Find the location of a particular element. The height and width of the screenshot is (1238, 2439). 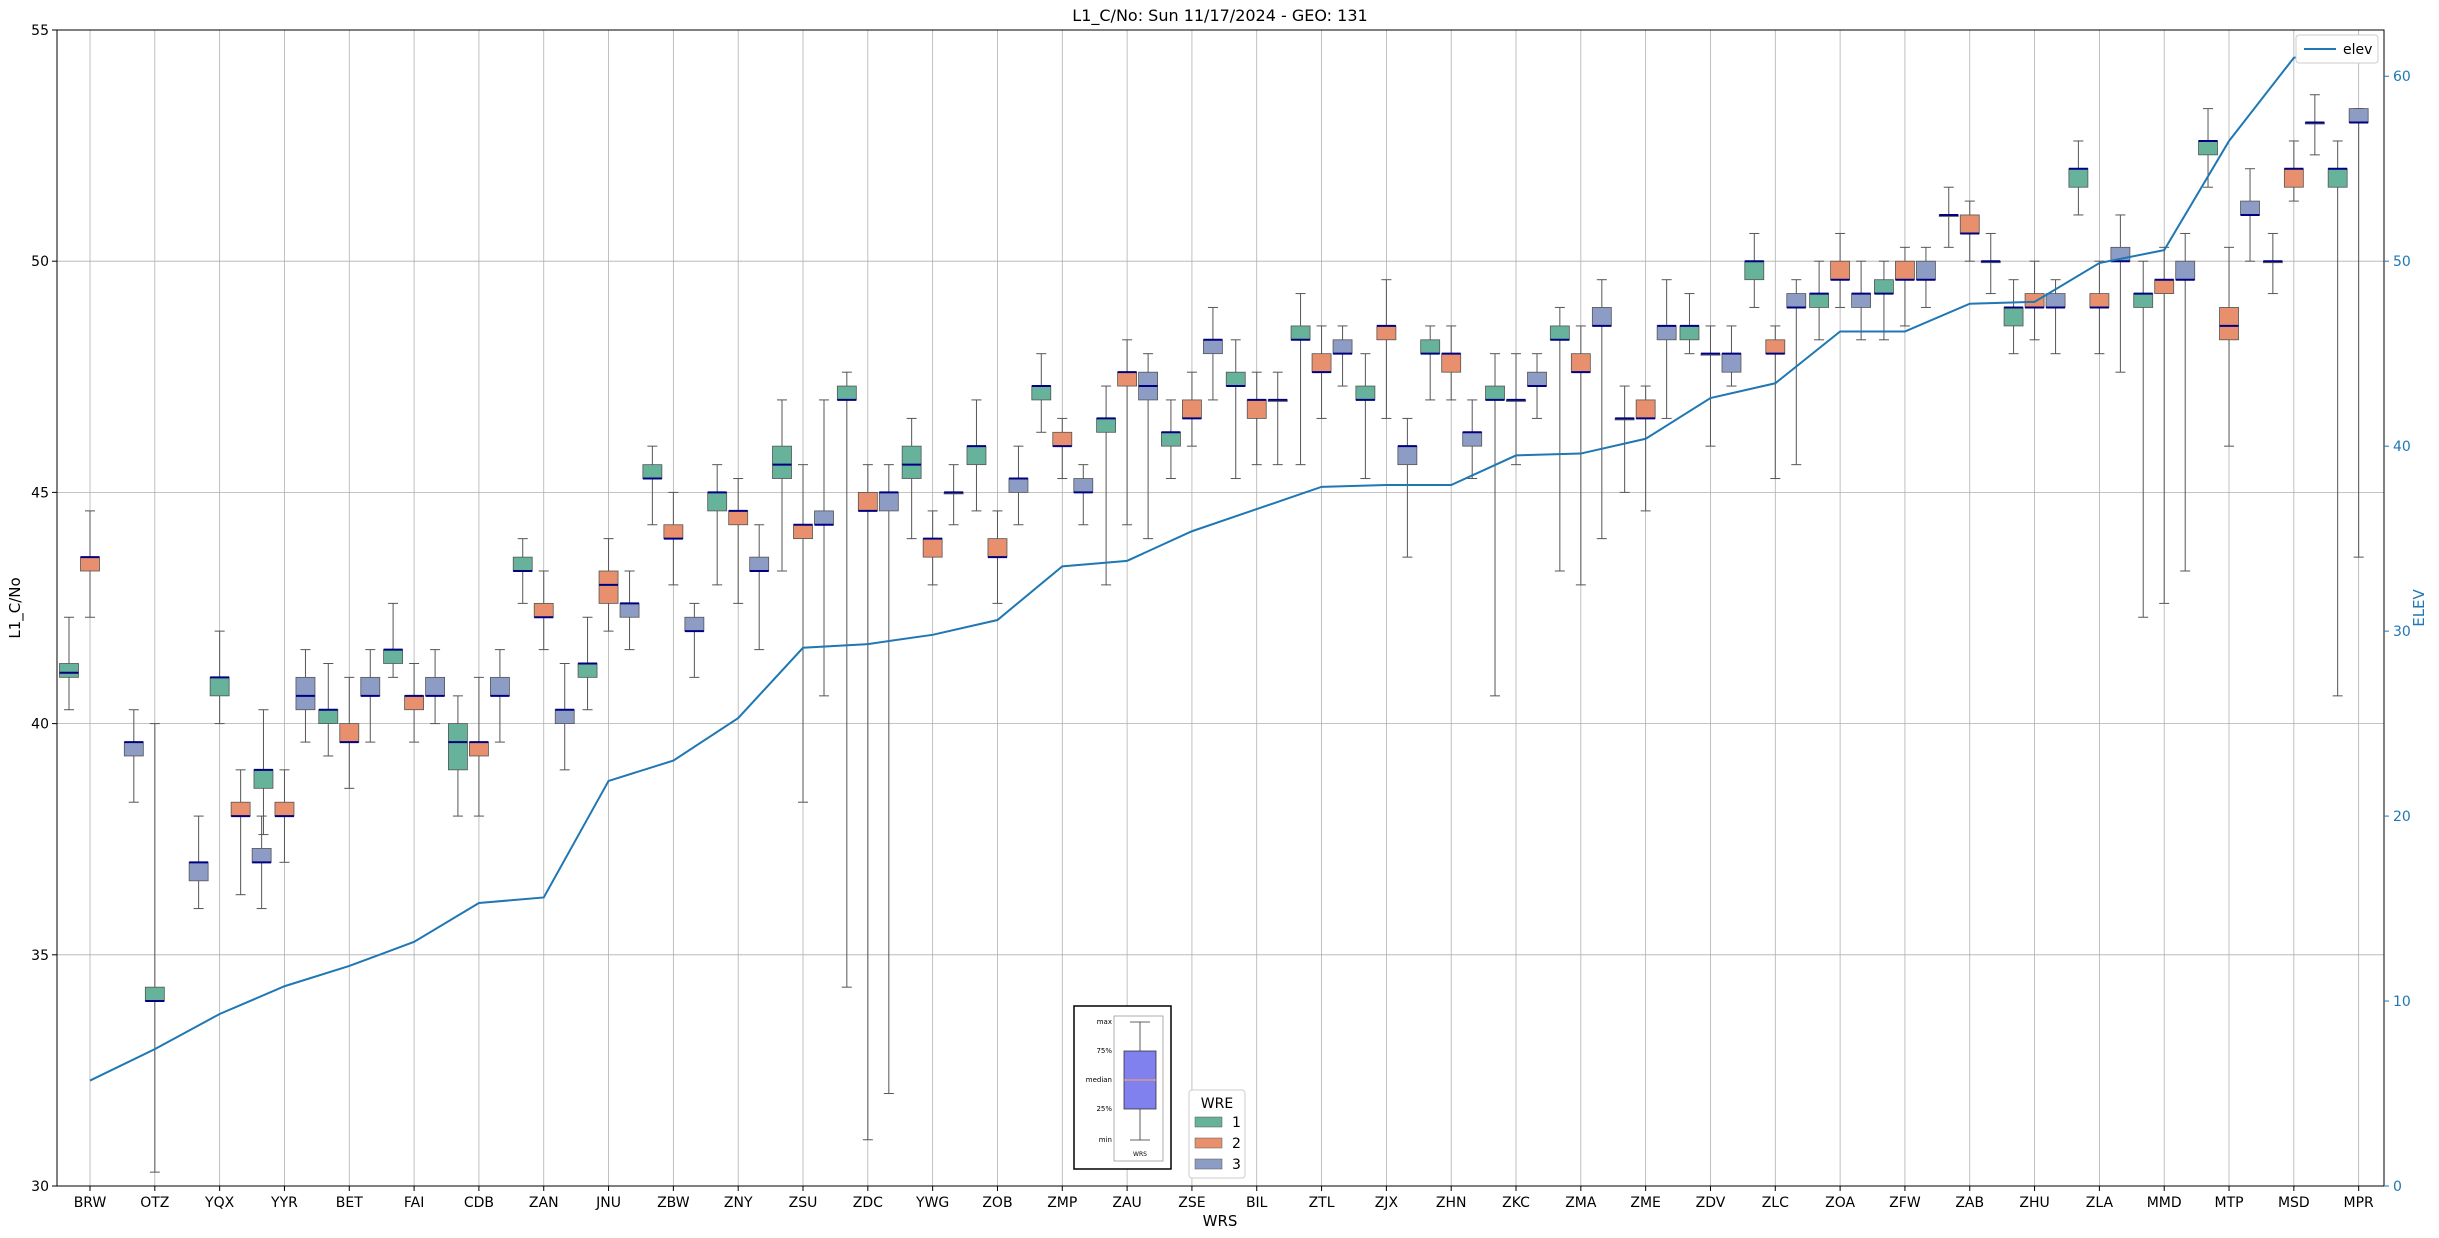

y2-tick-label: 0 is located at coordinates (2397, 1187).